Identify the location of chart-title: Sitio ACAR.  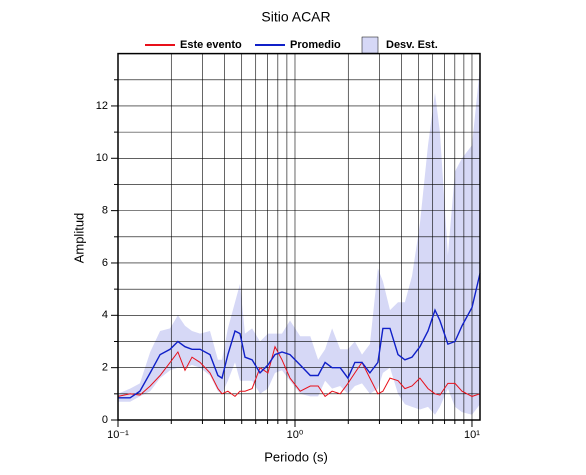
(295, 17).